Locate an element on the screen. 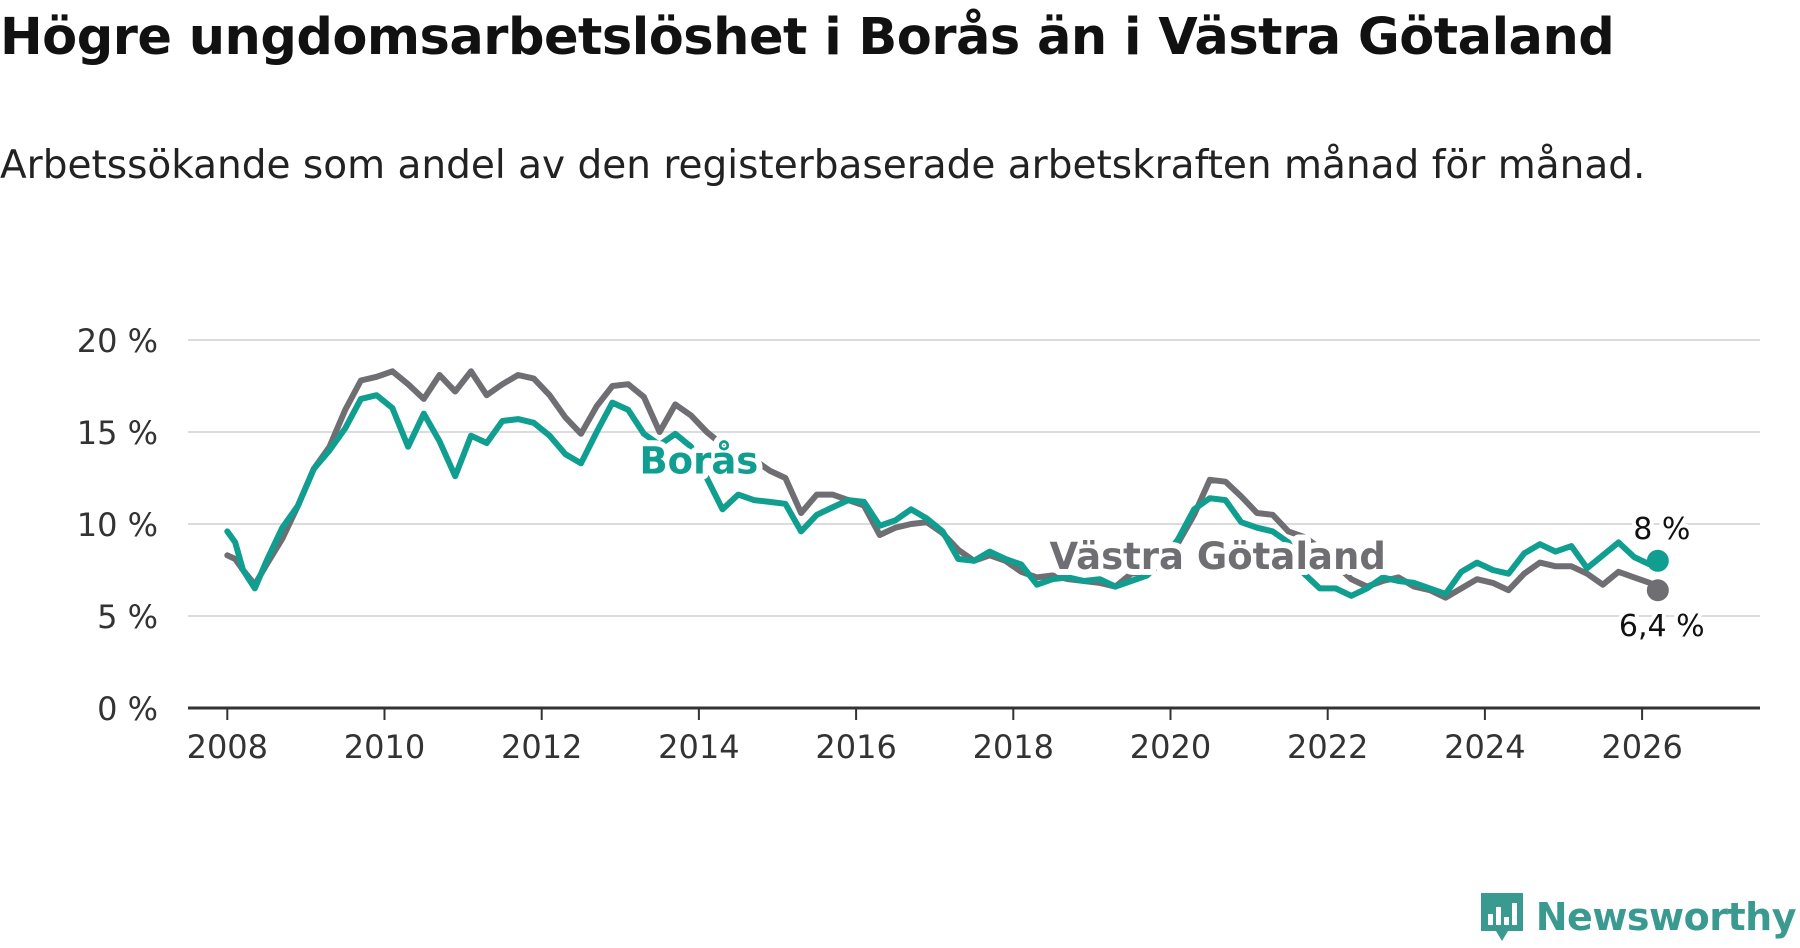 Image resolution: width=1800 pixels, height=948 pixels. newsworthy-brand: Newsworthy is located at coordinates (1637, 917).